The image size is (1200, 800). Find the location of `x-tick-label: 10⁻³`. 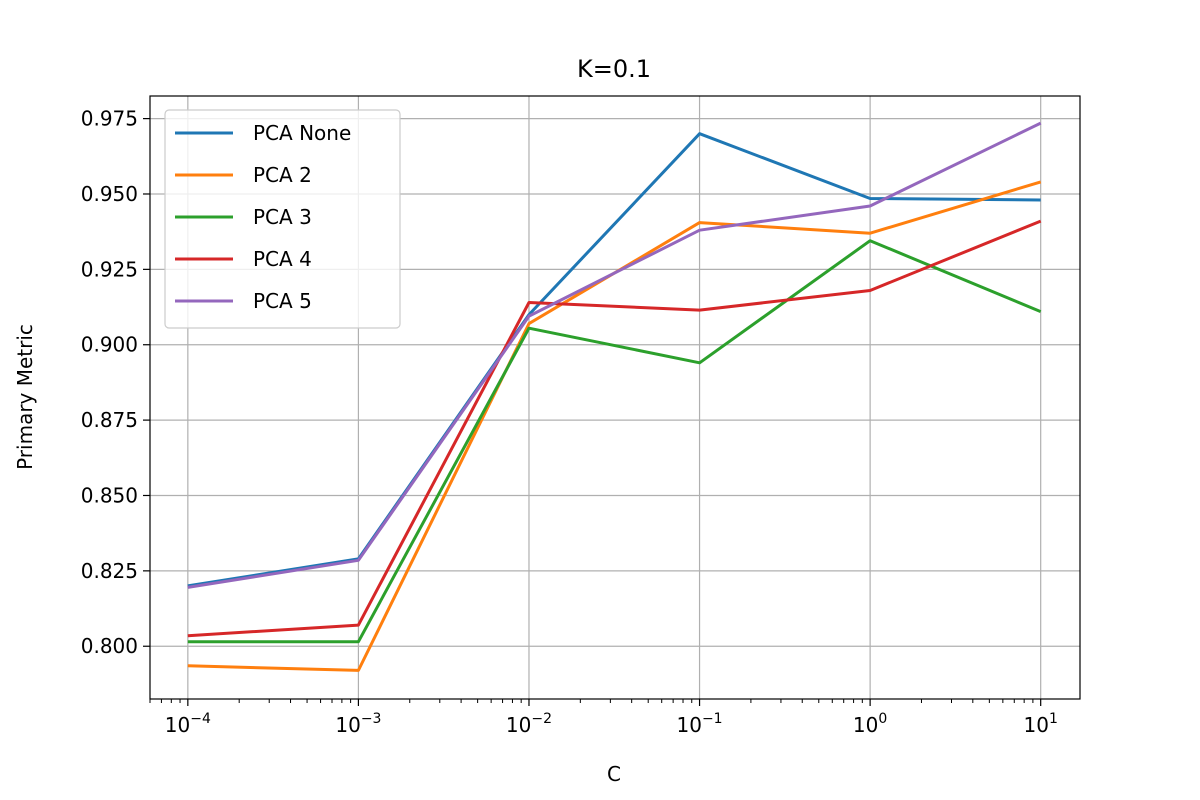

x-tick-label: 10⁻³ is located at coordinates (358, 724).